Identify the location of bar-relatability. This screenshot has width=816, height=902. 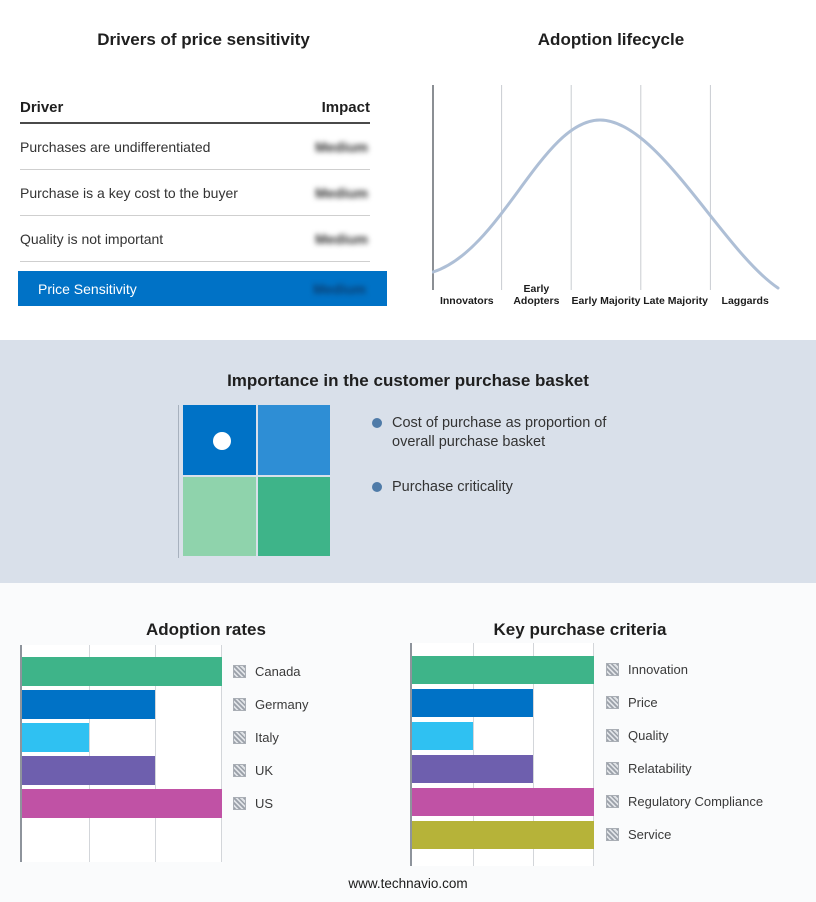
(473, 769).